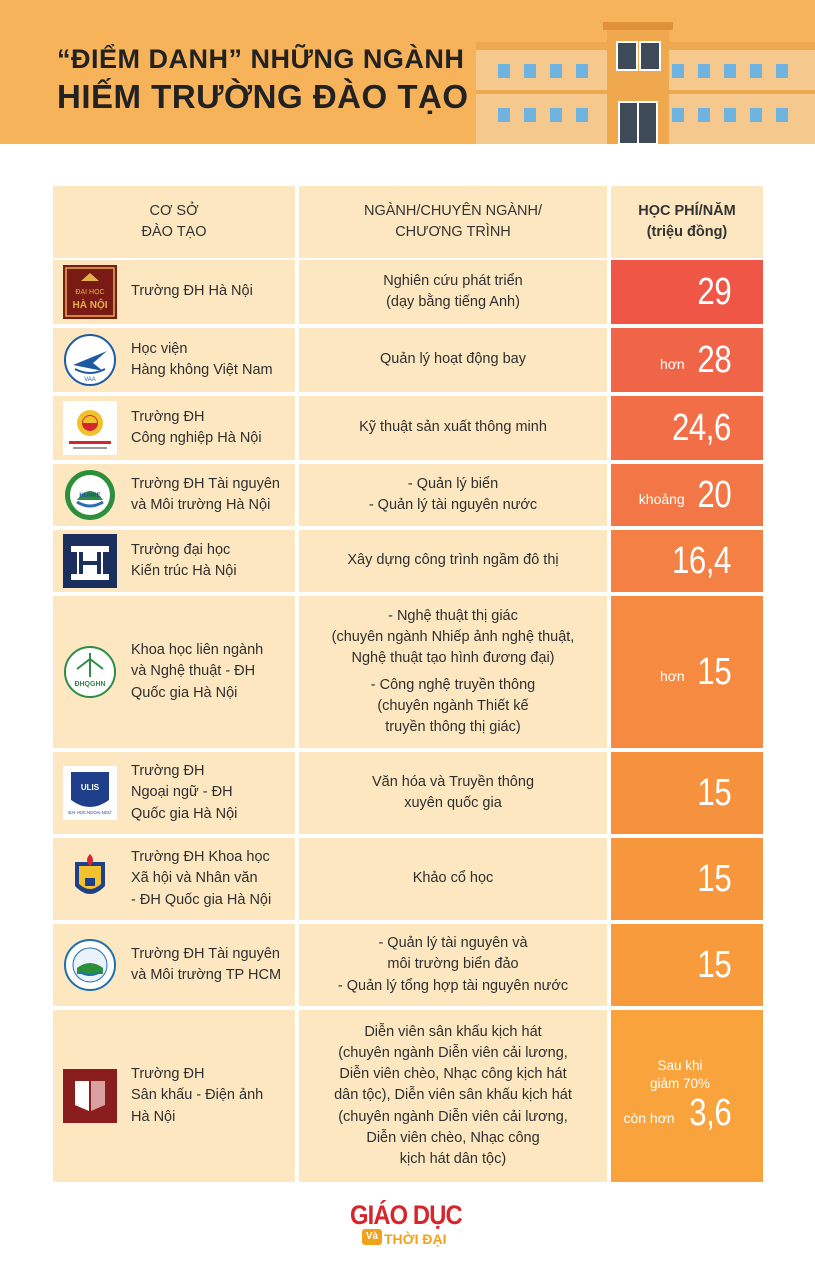  Describe the element at coordinates (263, 96) in the screenshot. I see `title-line-2: HIẾM TRƯỜNG ĐÀO TẠO` at that location.